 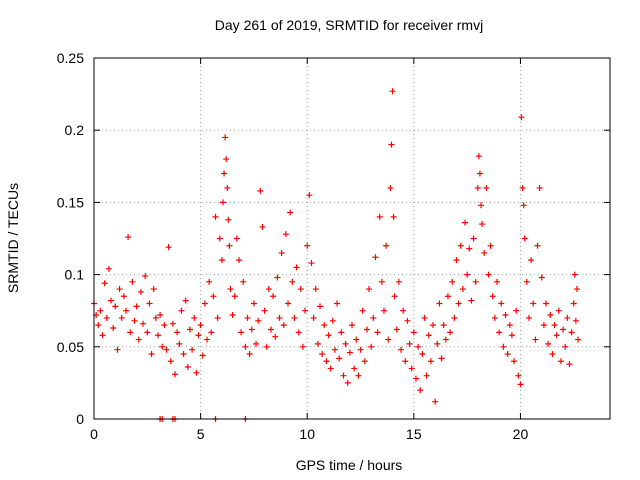 What do you see at coordinates (94, 434) in the screenshot?
I see `x-tick-label: 0` at bounding box center [94, 434].